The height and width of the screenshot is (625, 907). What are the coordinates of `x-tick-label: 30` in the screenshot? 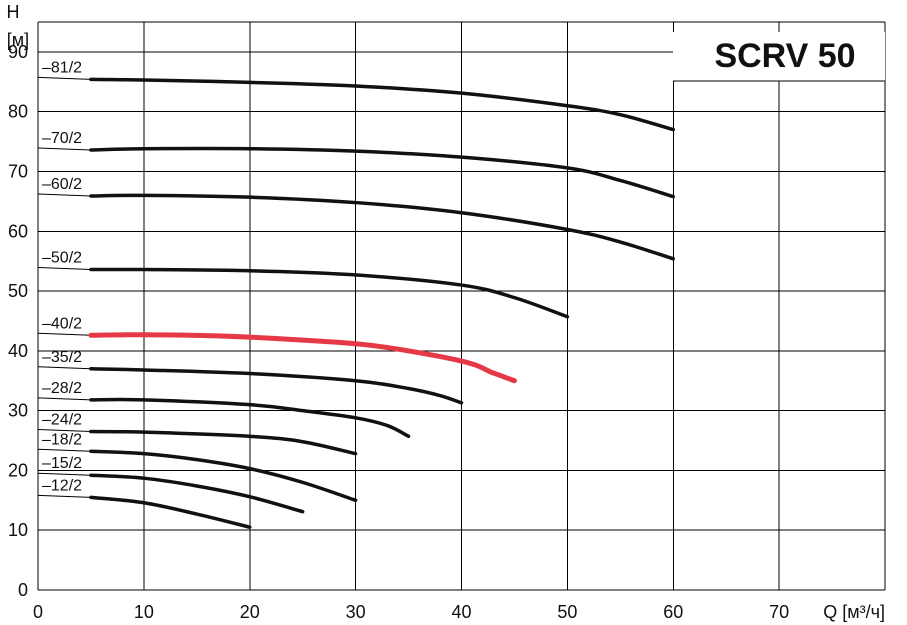 It's located at (356, 612).